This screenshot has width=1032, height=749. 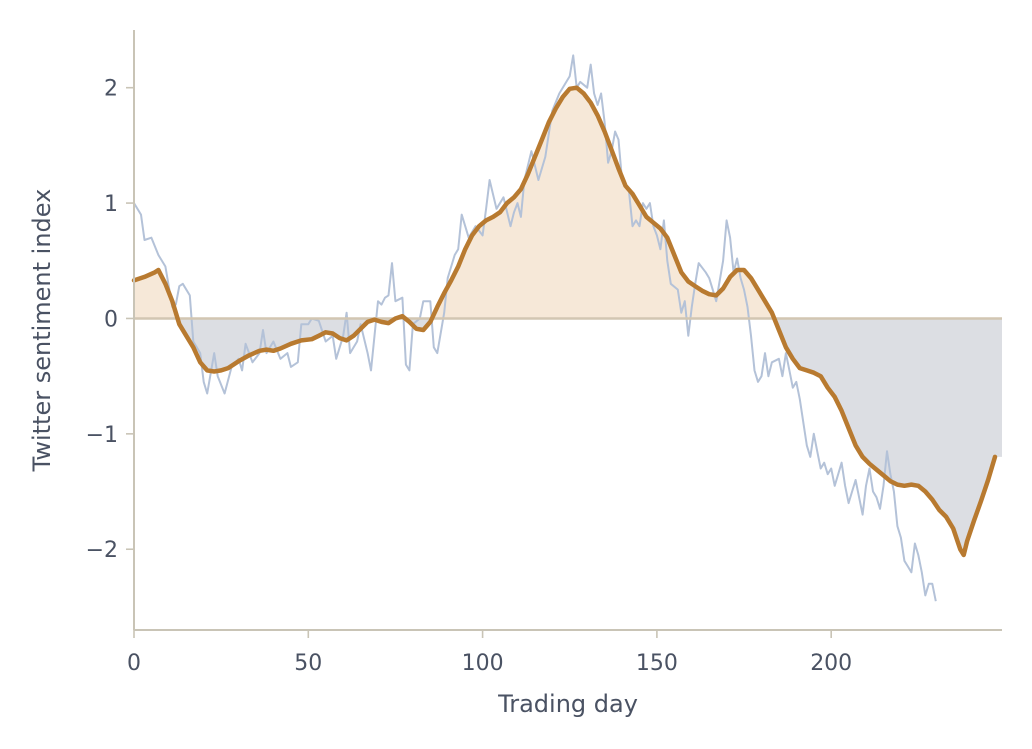 I want to click on y-ticks: −2 −1 0 1 2, so click(x=110, y=320).